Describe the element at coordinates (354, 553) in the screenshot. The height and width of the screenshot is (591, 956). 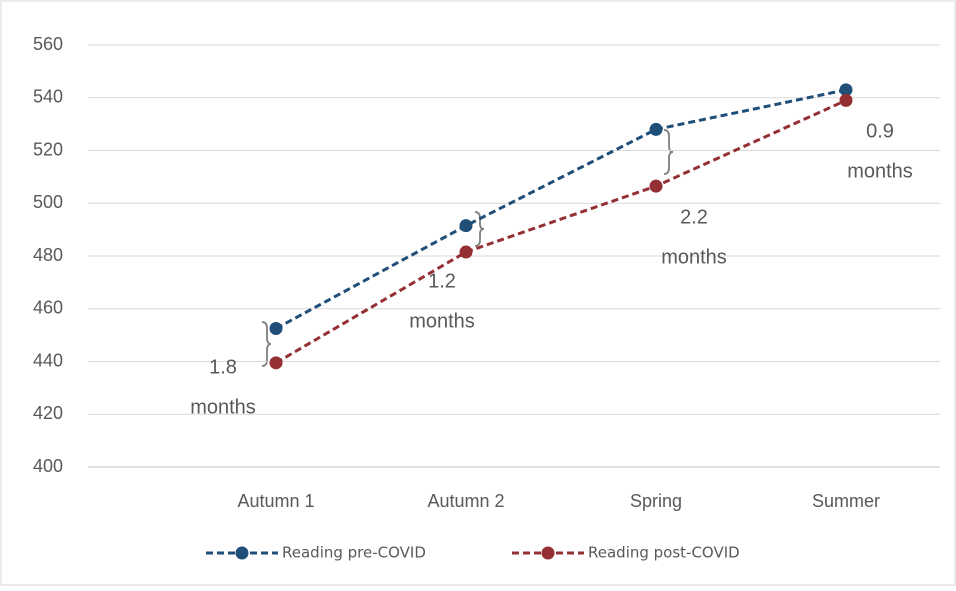
I see `legend-label: Reading pre-COVID` at that location.